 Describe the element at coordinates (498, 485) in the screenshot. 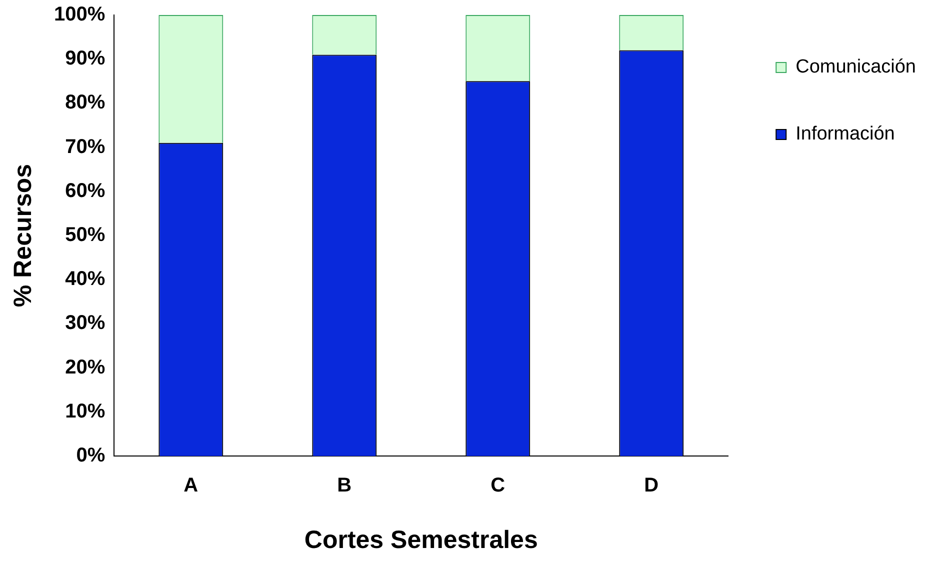

I see `x-tick-label: C` at that location.